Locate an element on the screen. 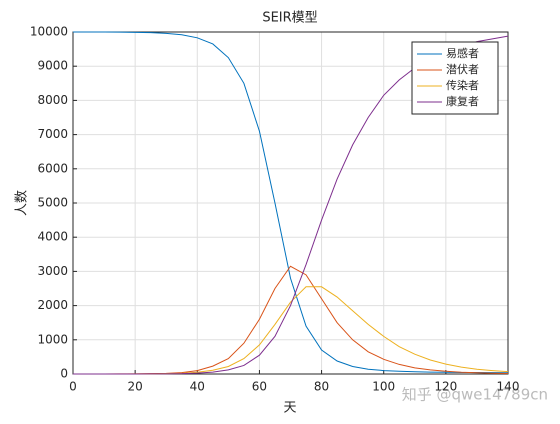 This screenshot has width=560, height=424. y-tick-label: 2000 is located at coordinates (52, 305).